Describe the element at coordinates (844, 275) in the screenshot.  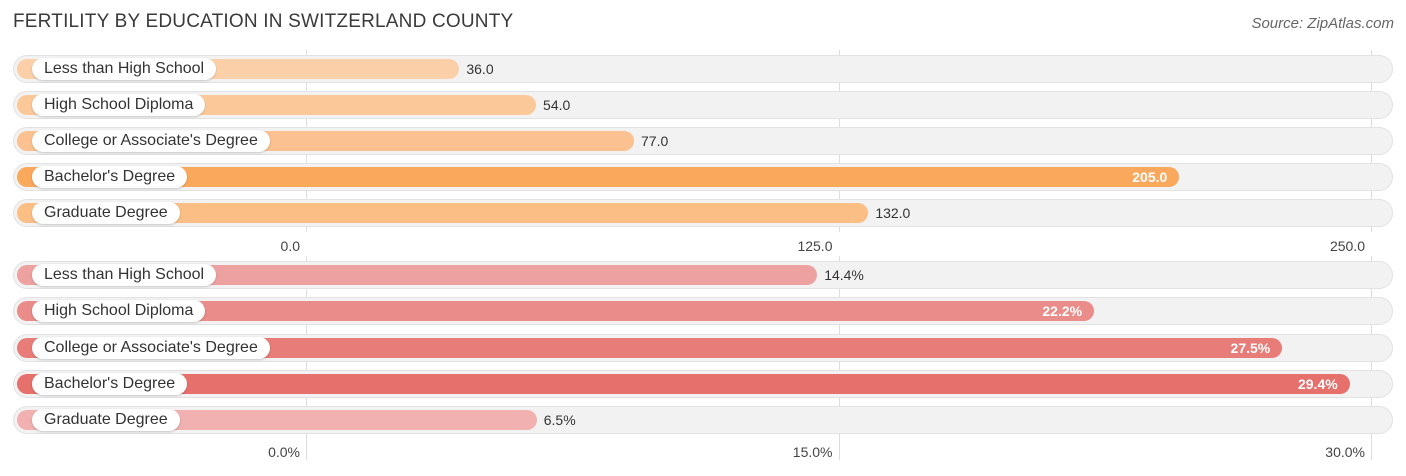
I see `value-label: 14.4%` at that location.